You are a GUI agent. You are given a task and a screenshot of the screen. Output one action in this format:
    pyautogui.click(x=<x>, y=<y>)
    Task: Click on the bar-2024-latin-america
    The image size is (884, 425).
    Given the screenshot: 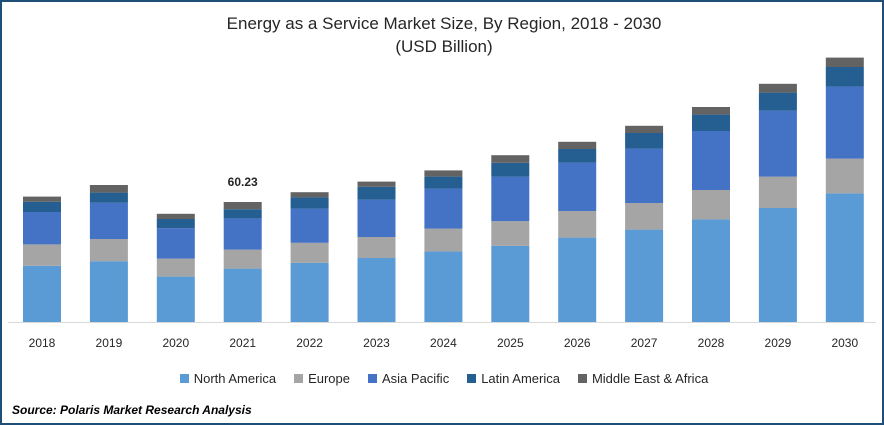 What is the action you would take?
    pyautogui.click(x=443, y=182)
    